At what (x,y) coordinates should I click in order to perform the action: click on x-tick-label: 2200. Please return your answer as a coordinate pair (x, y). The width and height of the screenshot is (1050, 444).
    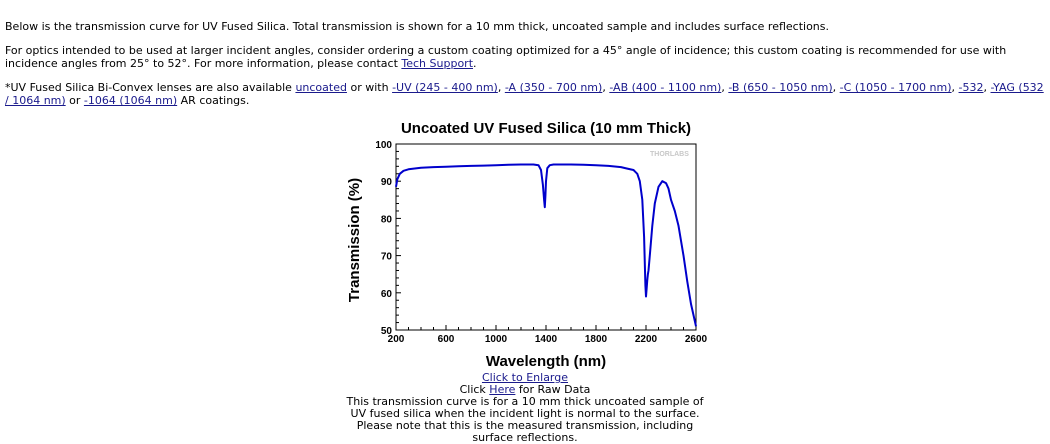
    Looking at the image, I should click on (646, 339).